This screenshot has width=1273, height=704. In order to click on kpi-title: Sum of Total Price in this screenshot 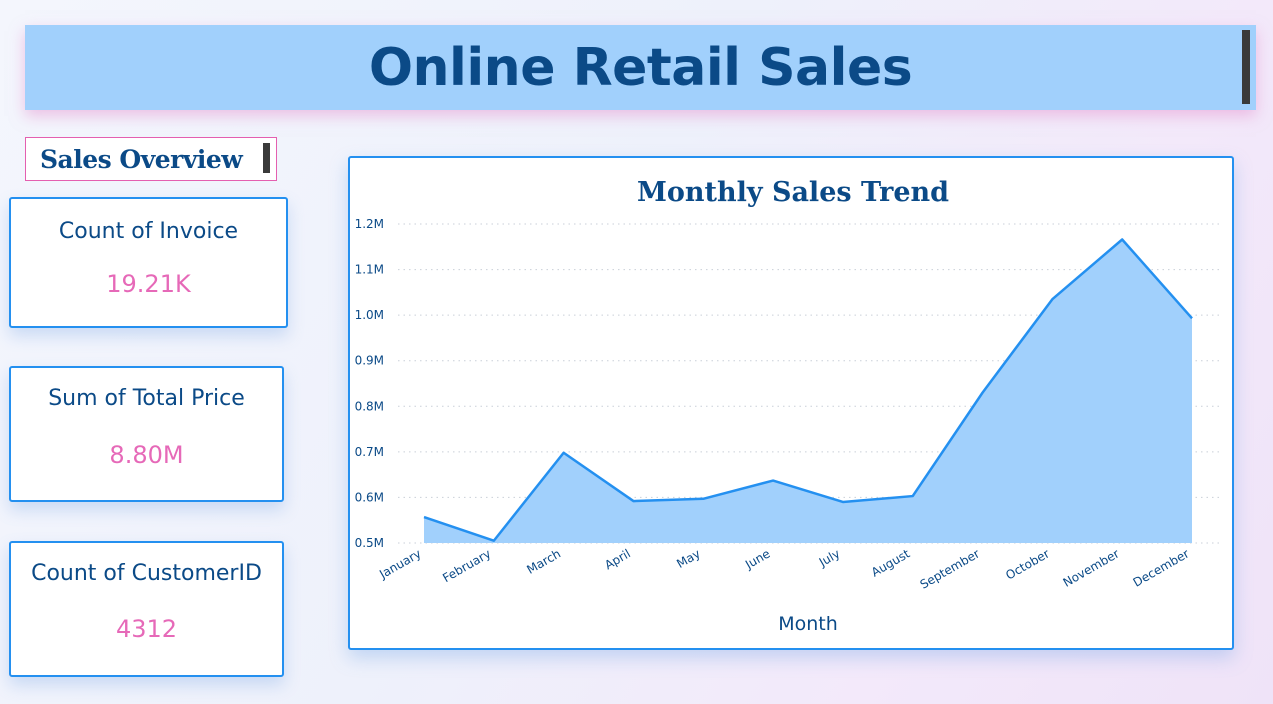, I will do `click(146, 398)`.